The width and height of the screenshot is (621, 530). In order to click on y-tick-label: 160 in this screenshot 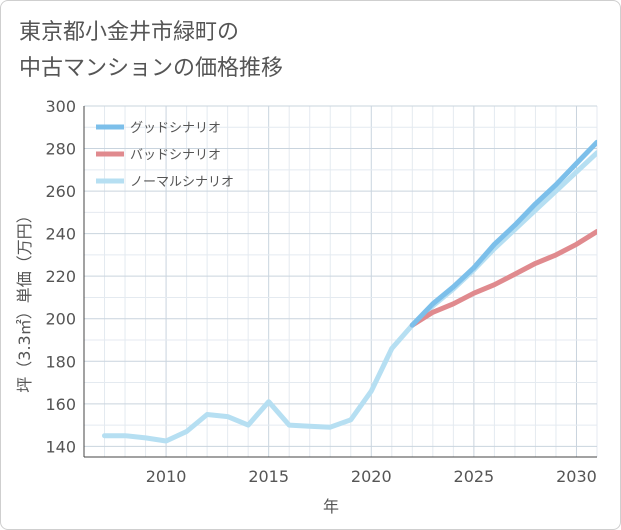, I will do `click(60, 404)`.